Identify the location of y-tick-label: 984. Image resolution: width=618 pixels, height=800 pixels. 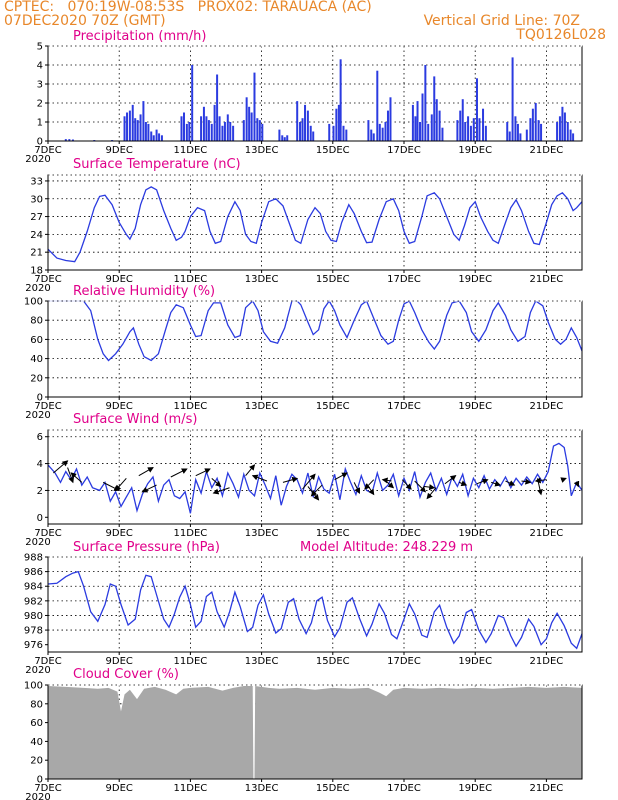
(33, 587).